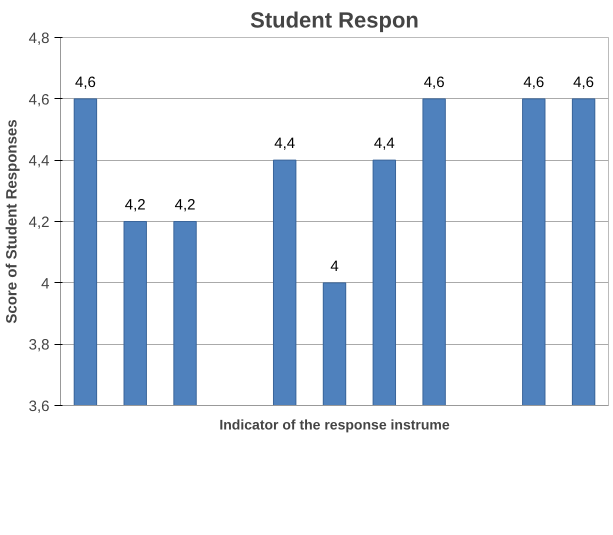 Image resolution: width=613 pixels, height=535 pixels. What do you see at coordinates (39, 38) in the screenshot?
I see `y-tick-label: 4,8` at bounding box center [39, 38].